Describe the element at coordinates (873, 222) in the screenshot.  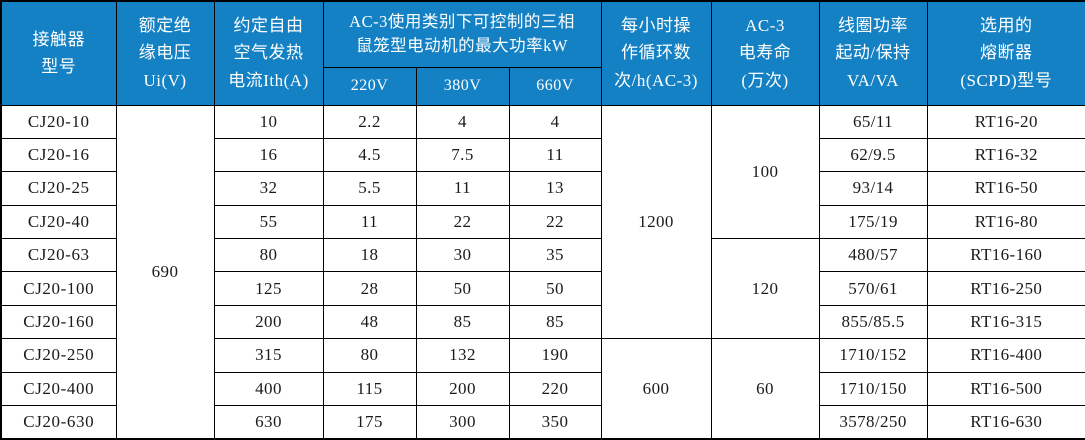
I see `cell-coil: 175/19` at that location.